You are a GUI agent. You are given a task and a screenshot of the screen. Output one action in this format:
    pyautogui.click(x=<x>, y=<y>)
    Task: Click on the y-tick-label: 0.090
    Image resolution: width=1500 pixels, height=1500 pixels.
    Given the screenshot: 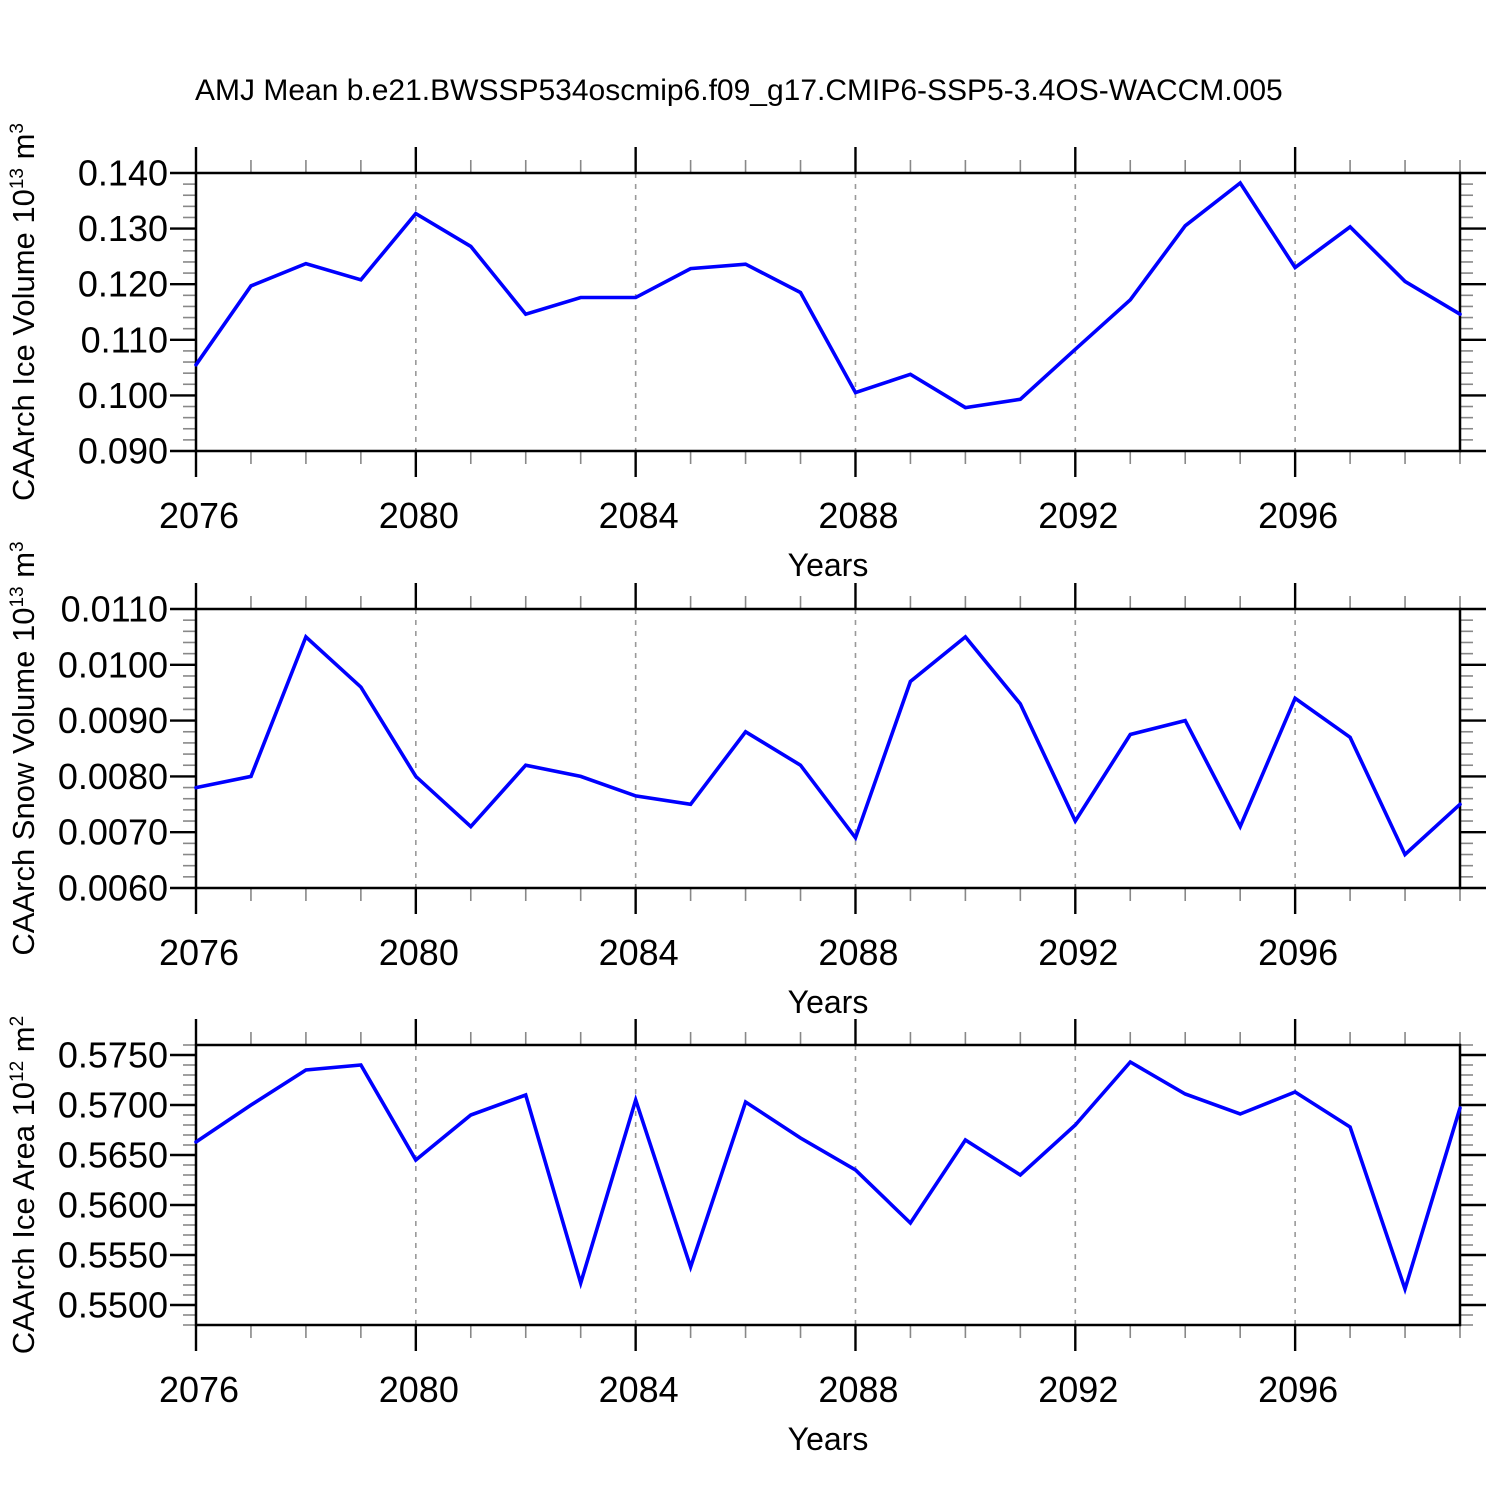 What is the action you would take?
    pyautogui.click(x=123, y=451)
    